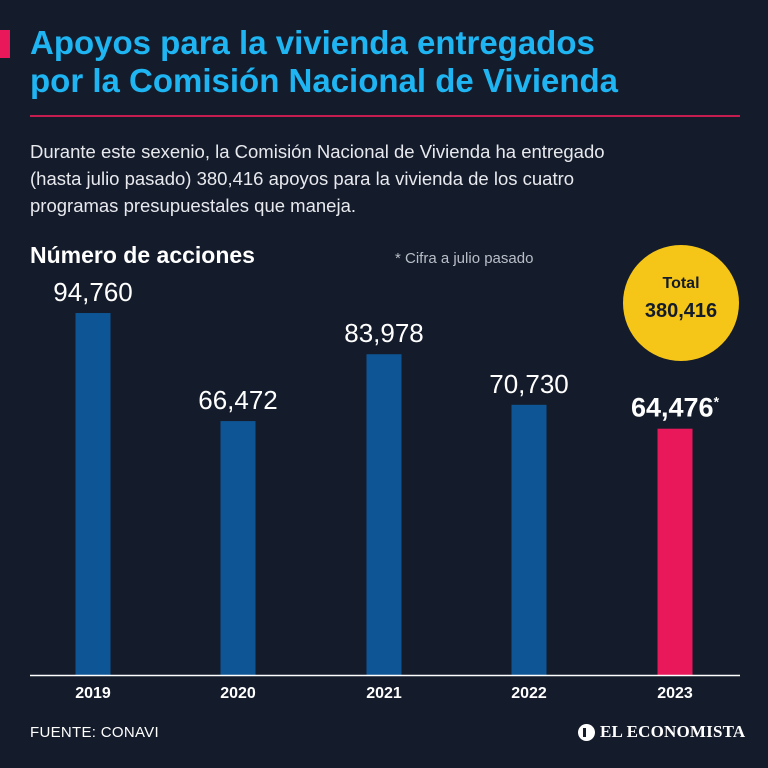  What do you see at coordinates (384, 514) in the screenshot?
I see `bar-2021` at bounding box center [384, 514].